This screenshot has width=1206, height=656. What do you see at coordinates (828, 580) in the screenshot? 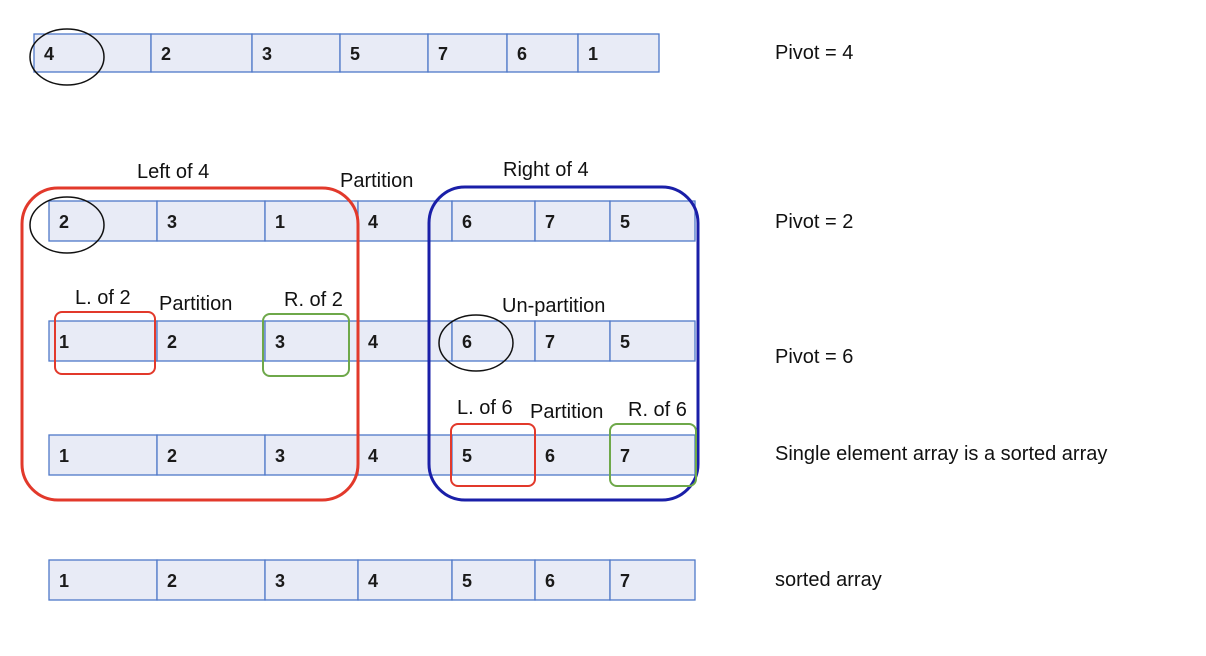
I see `note-sorted-array: sorted array` at bounding box center [828, 580].